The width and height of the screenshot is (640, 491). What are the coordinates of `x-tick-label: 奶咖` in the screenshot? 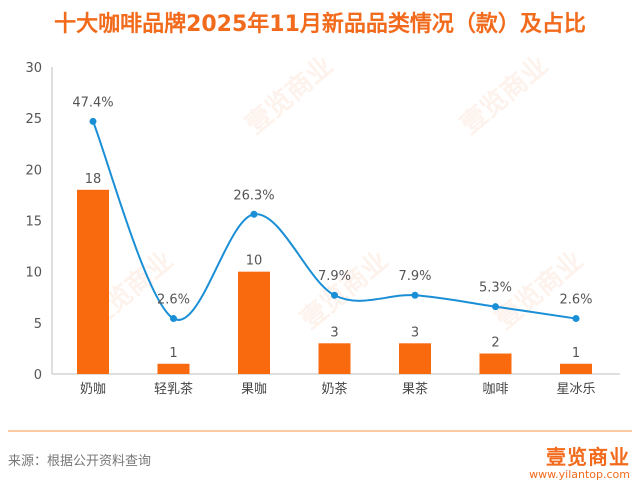 It's located at (93, 389).